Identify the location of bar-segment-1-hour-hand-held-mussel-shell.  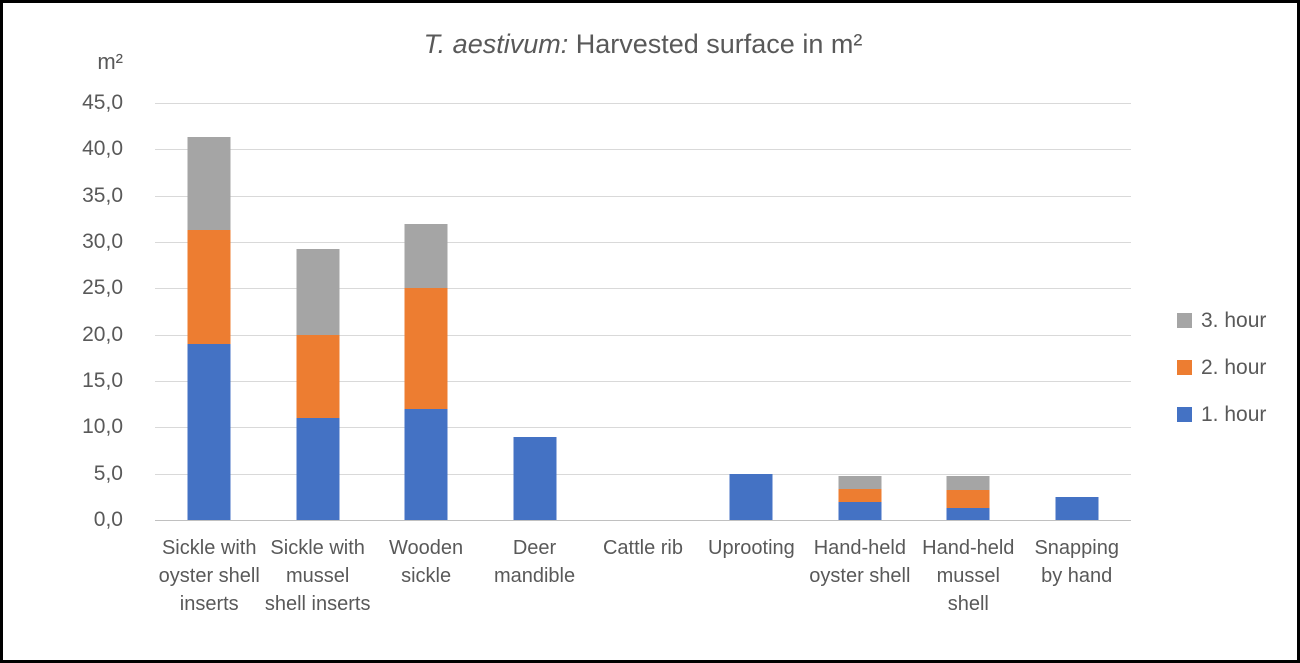
(968, 513).